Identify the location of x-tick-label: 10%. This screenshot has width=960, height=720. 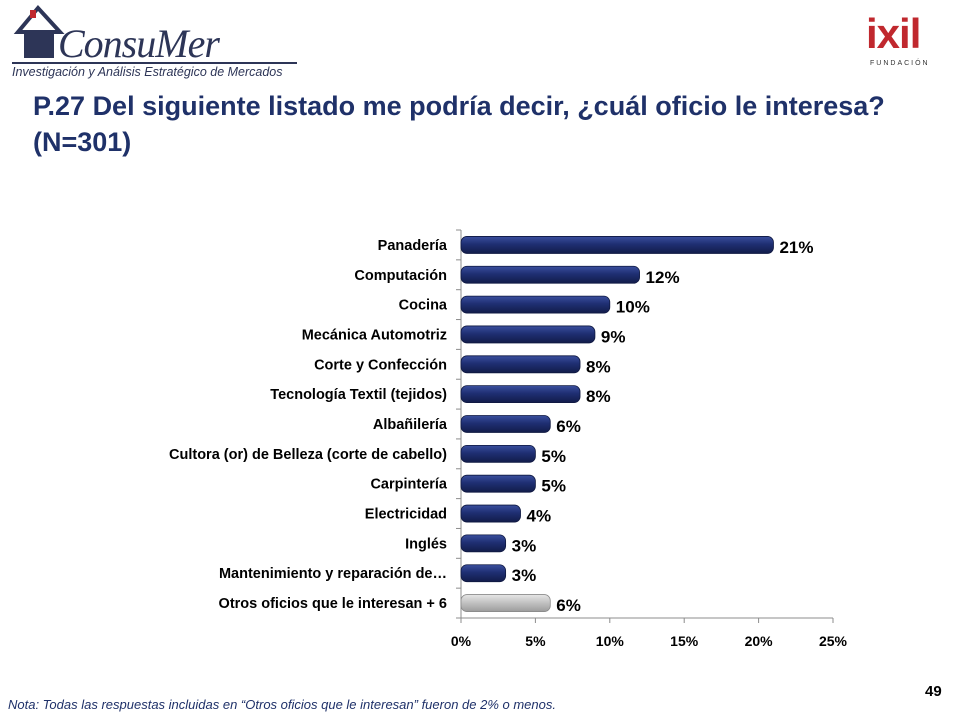
(610, 641).